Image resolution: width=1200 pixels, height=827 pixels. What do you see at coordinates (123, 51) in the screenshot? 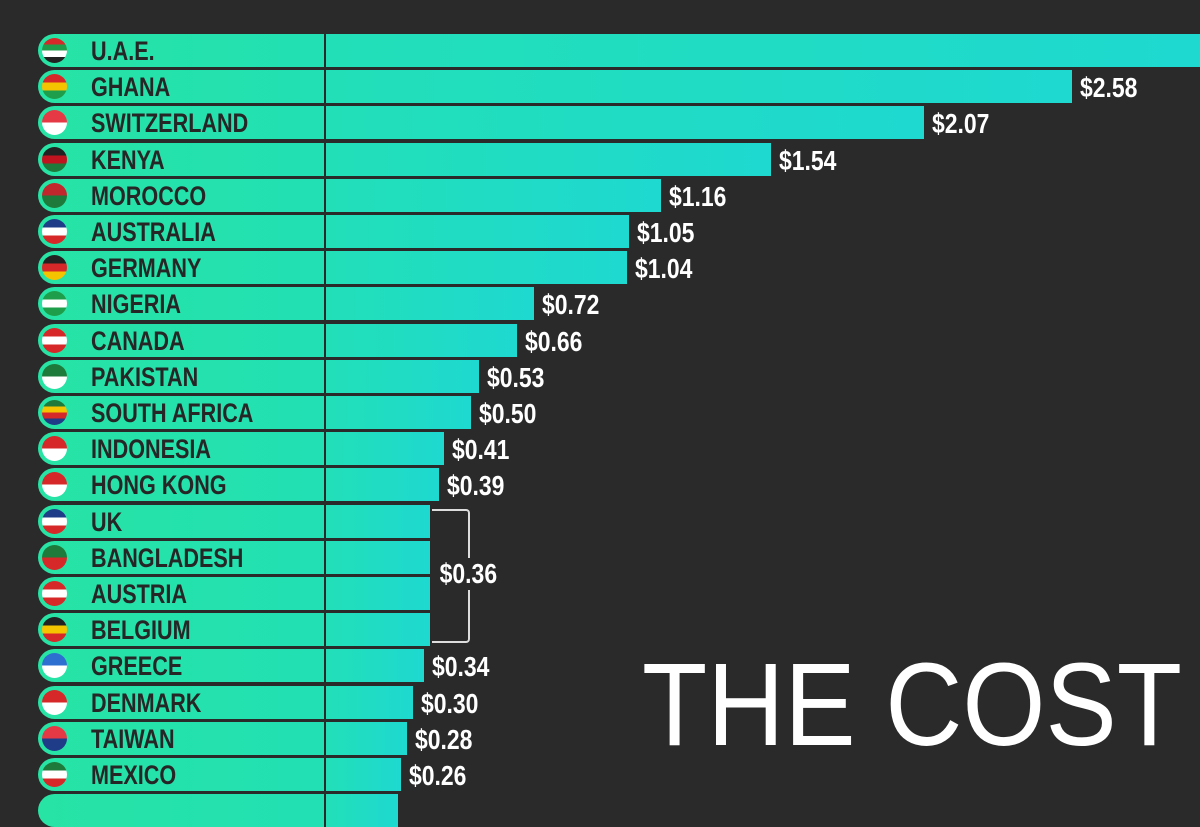
I see `category-label: U.A.E.` at bounding box center [123, 51].